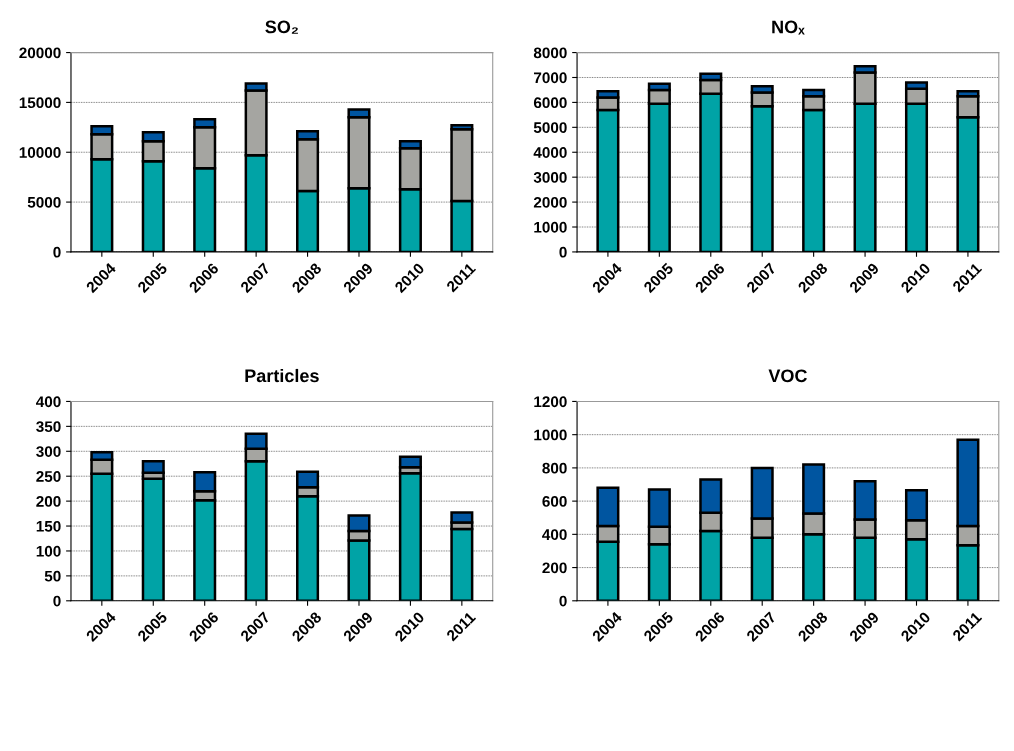 This screenshot has width=1014, height=751. I want to click on chart-title: SO₂, so click(281, 27).